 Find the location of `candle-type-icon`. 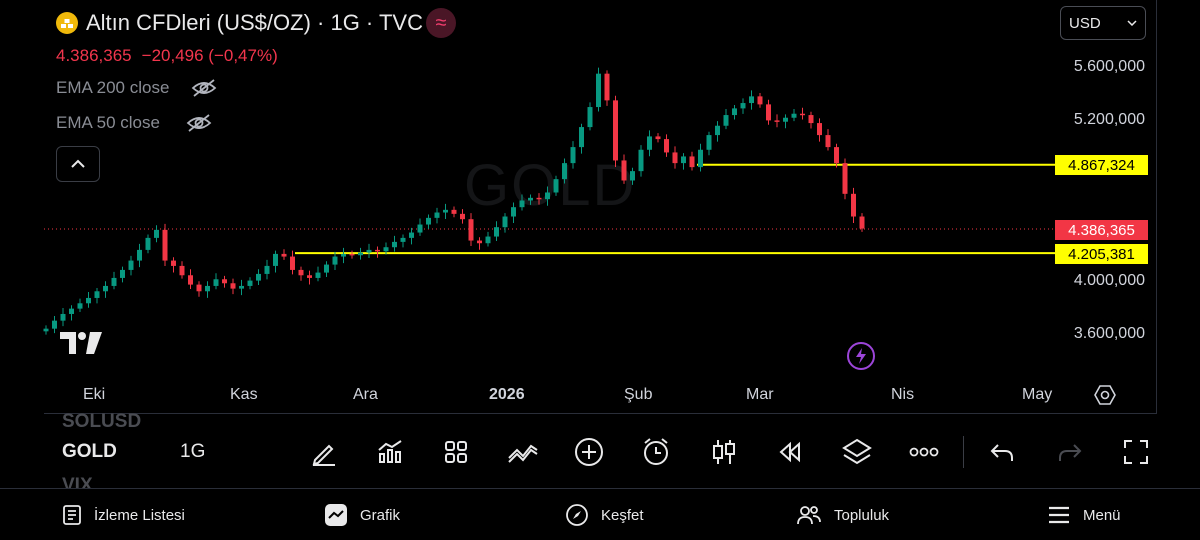

candle-type-icon is located at coordinates (724, 452).